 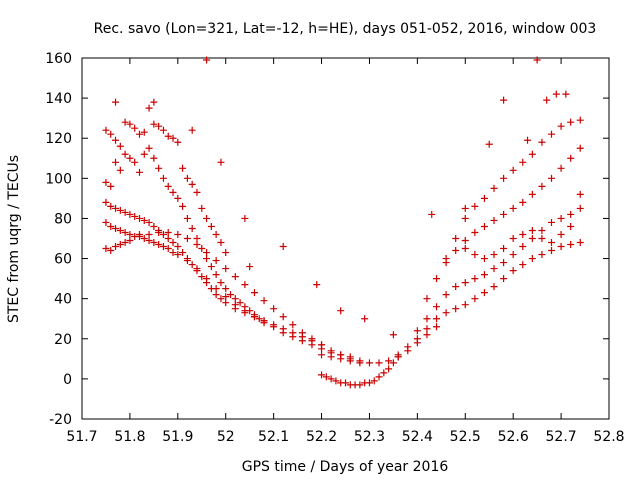 What do you see at coordinates (513, 437) in the screenshot?
I see `x-tick-label: 52.6` at bounding box center [513, 437].